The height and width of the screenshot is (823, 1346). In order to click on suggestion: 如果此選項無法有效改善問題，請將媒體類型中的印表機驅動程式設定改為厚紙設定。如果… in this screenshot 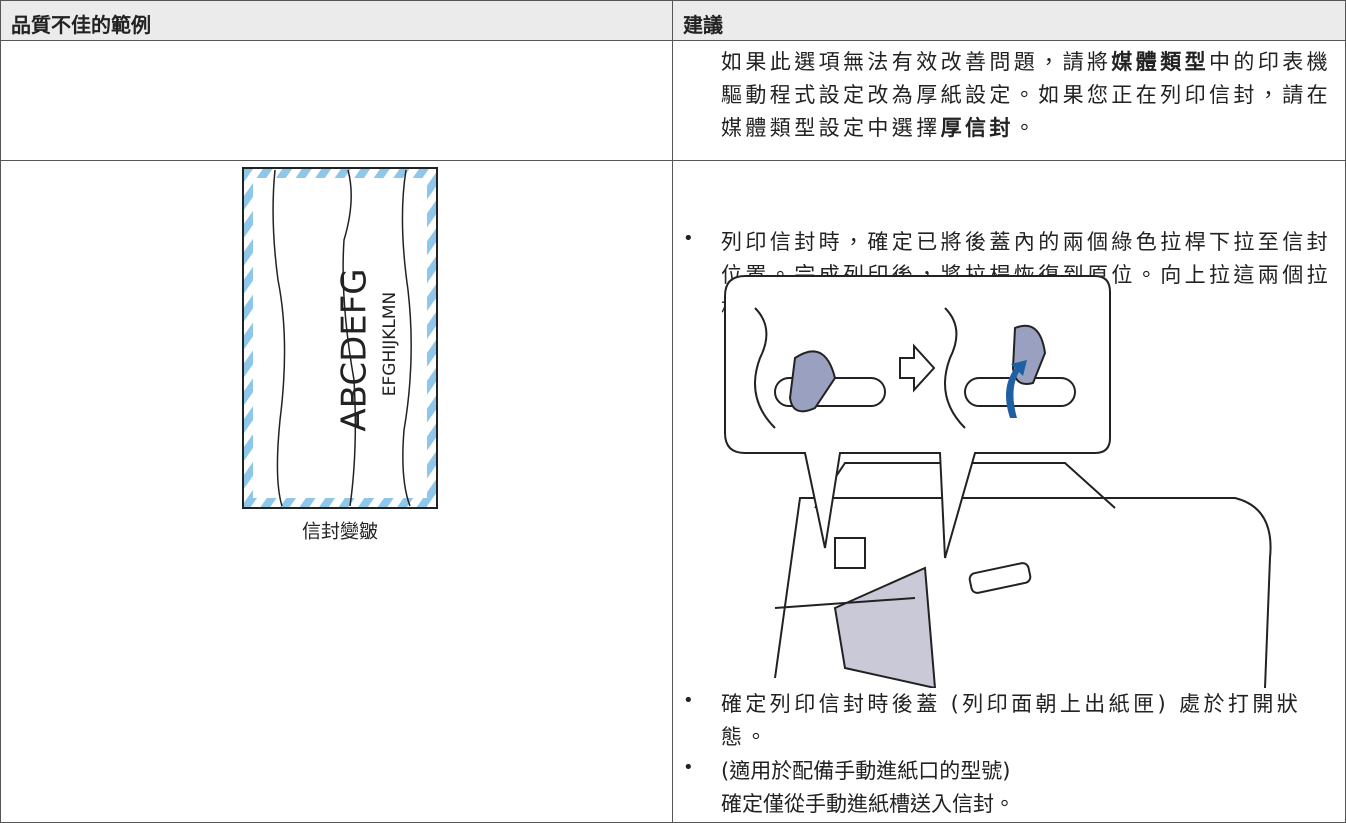, I will do `click(1031, 95)`.